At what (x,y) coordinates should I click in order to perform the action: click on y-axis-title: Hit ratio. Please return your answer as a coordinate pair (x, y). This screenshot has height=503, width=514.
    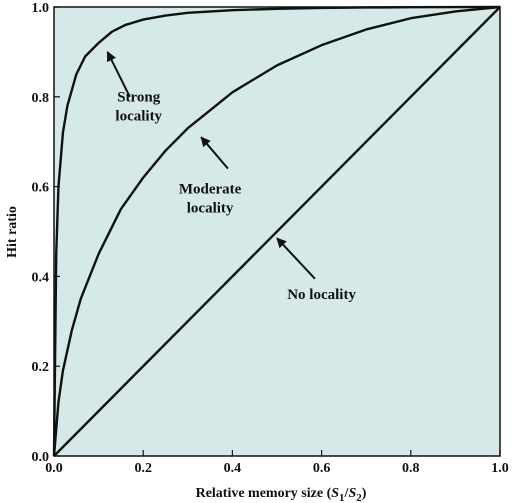
    Looking at the image, I should click on (12, 232).